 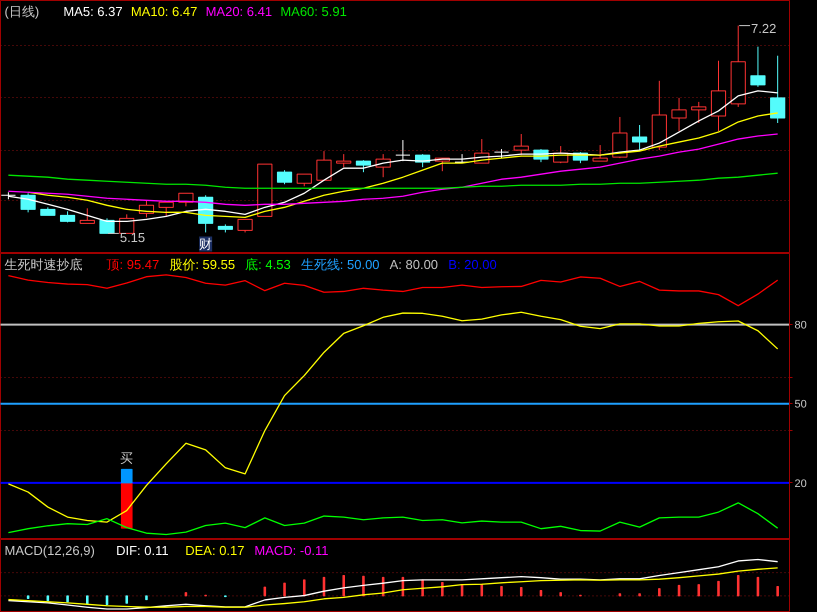 I want to click on ref-line-label: B: 20.00, so click(x=472, y=264).